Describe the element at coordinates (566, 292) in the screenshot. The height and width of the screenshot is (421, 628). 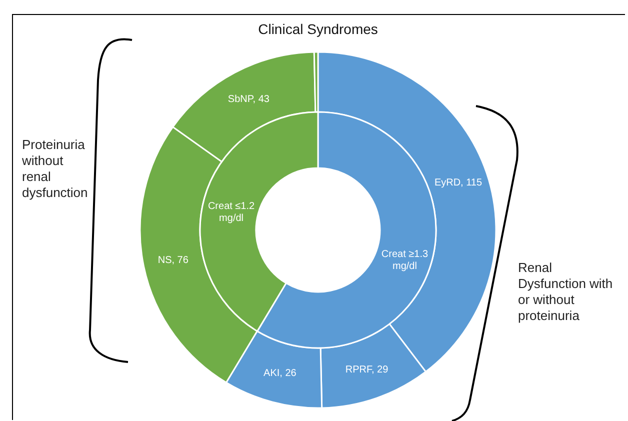
I see `text: Renal Dysfunction with or without proteinuria` at that location.